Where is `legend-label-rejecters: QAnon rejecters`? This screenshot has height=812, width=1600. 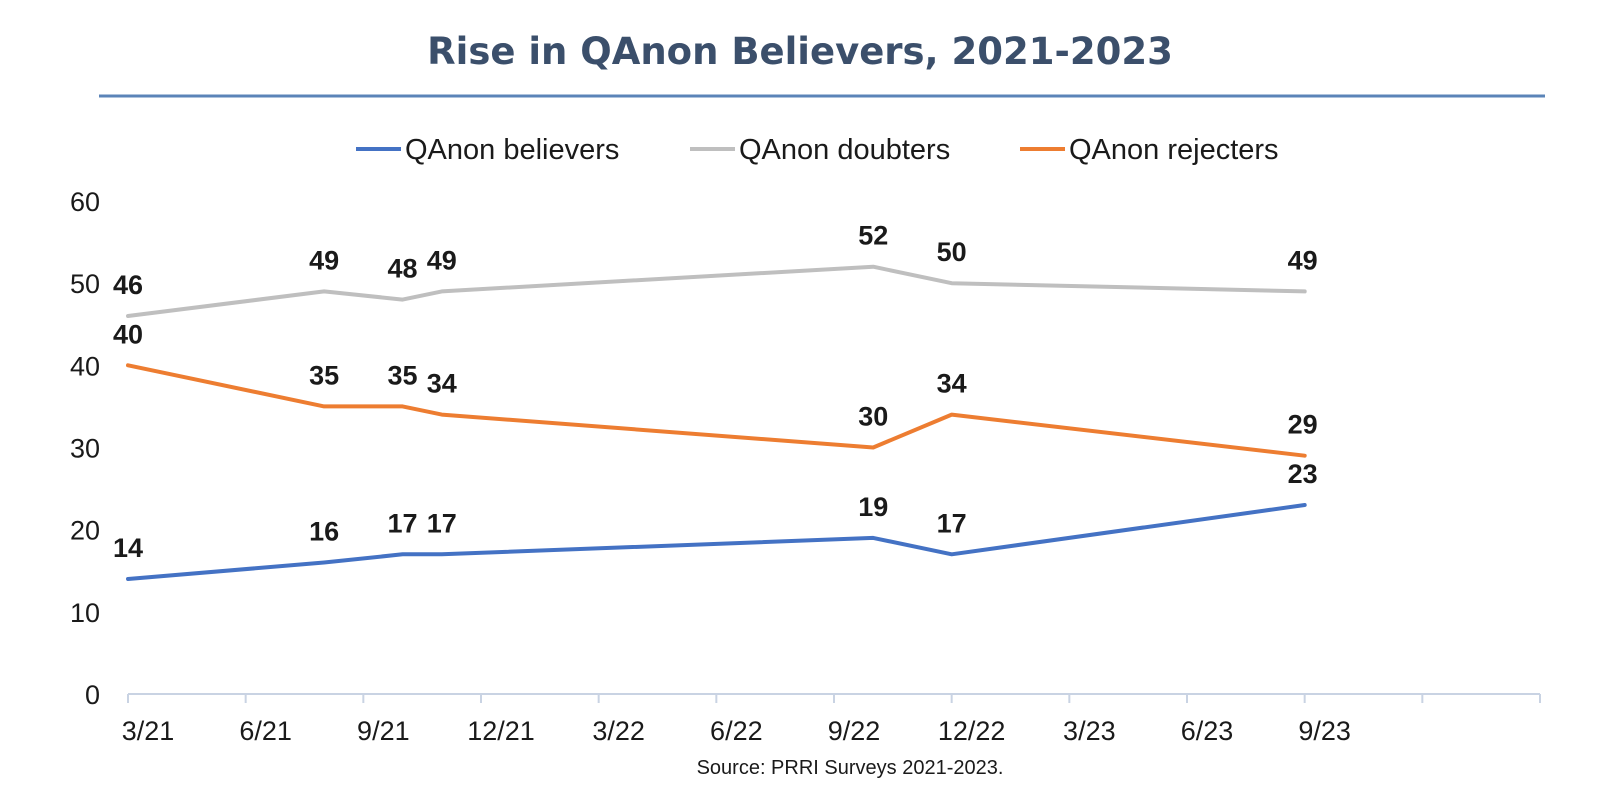 legend-label-rejecters: QAnon rejecters is located at coordinates (1174, 150).